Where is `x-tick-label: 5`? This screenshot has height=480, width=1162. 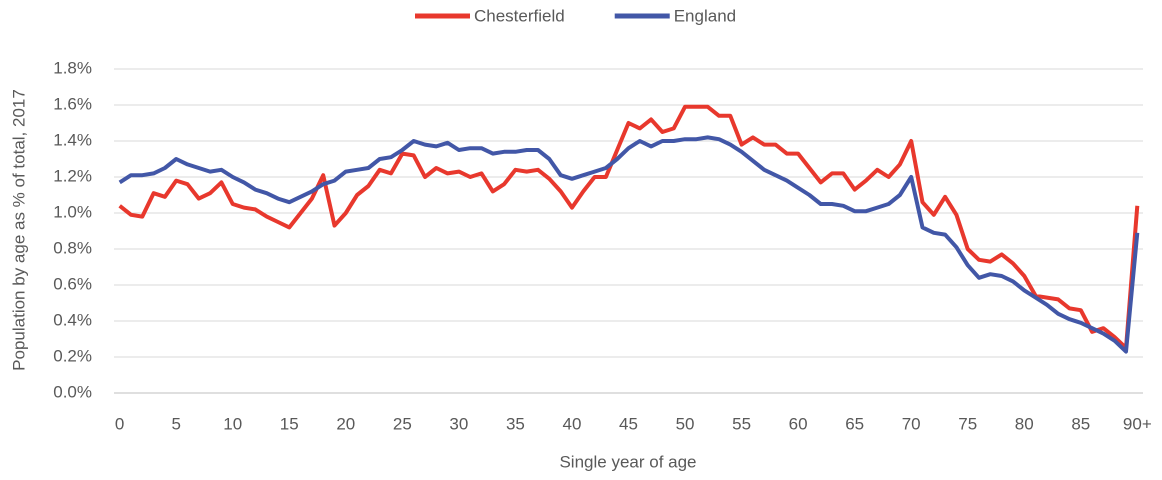 x-tick-label: 5 is located at coordinates (175, 423).